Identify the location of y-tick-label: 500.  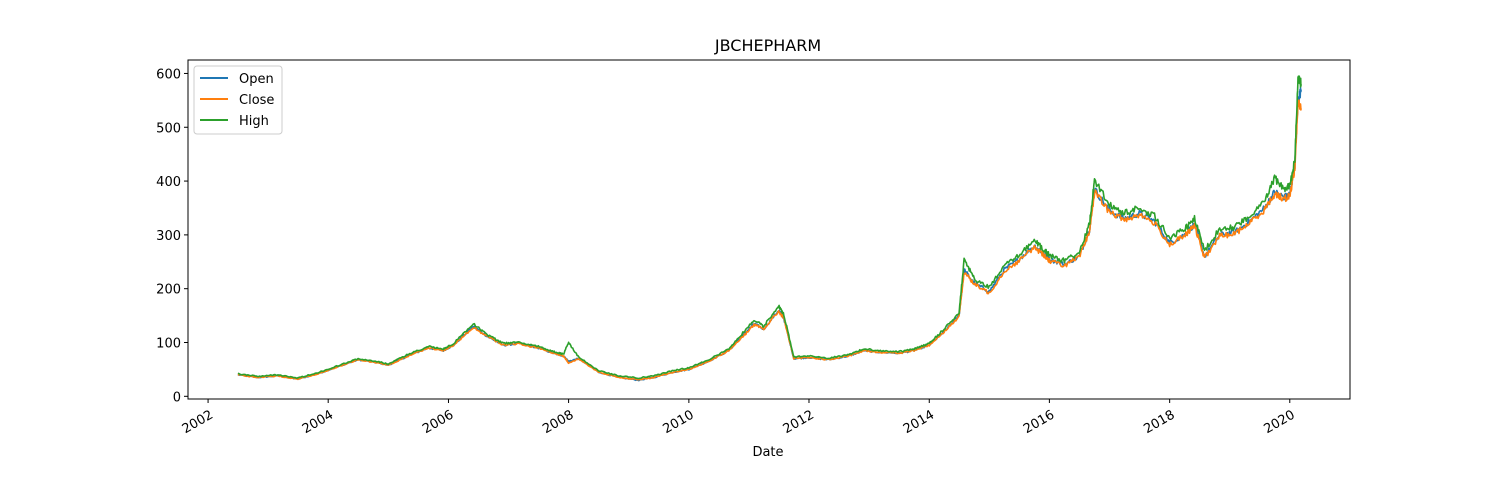
(168, 128).